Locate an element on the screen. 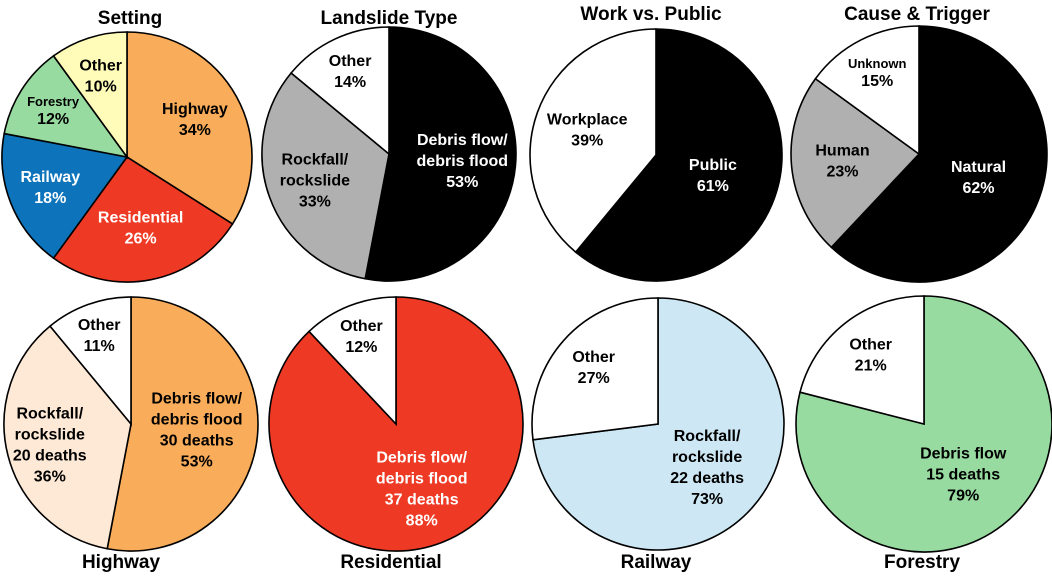  pie-label-residential-other: Other 12% is located at coordinates (361, 337).